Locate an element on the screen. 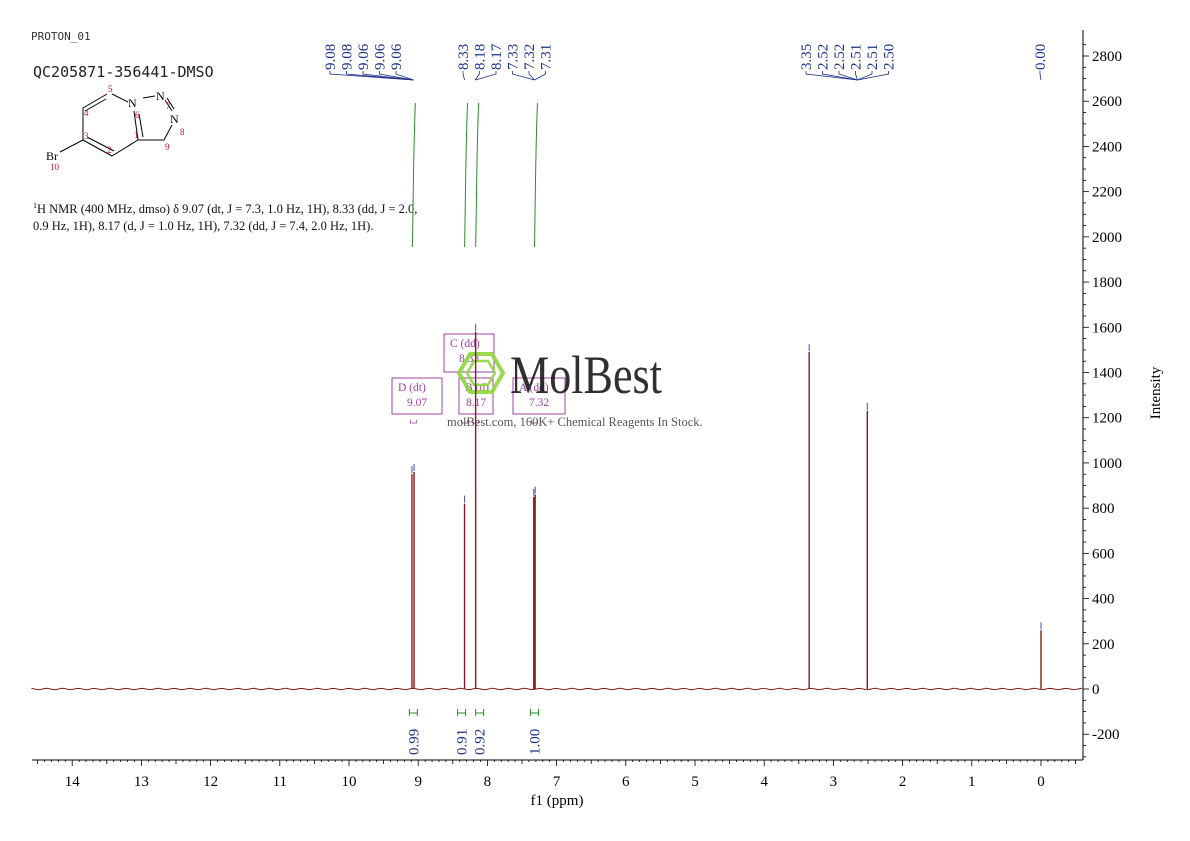 The image size is (1190, 841). x-tick-label: 1 is located at coordinates (972, 782).